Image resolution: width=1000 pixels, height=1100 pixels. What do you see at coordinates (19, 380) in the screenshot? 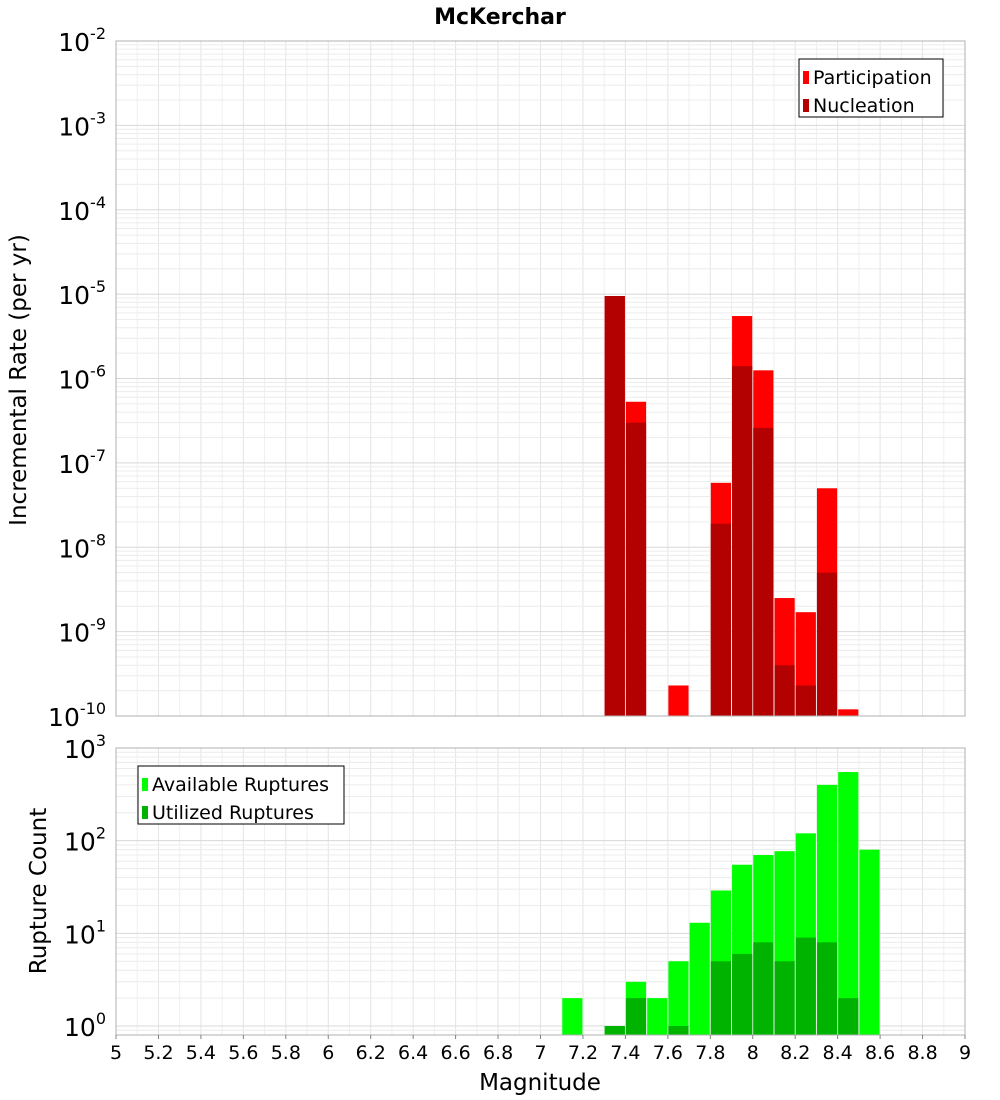
I see `top-y-axis-label: Incremental Rate (per yr)` at bounding box center [19, 380].